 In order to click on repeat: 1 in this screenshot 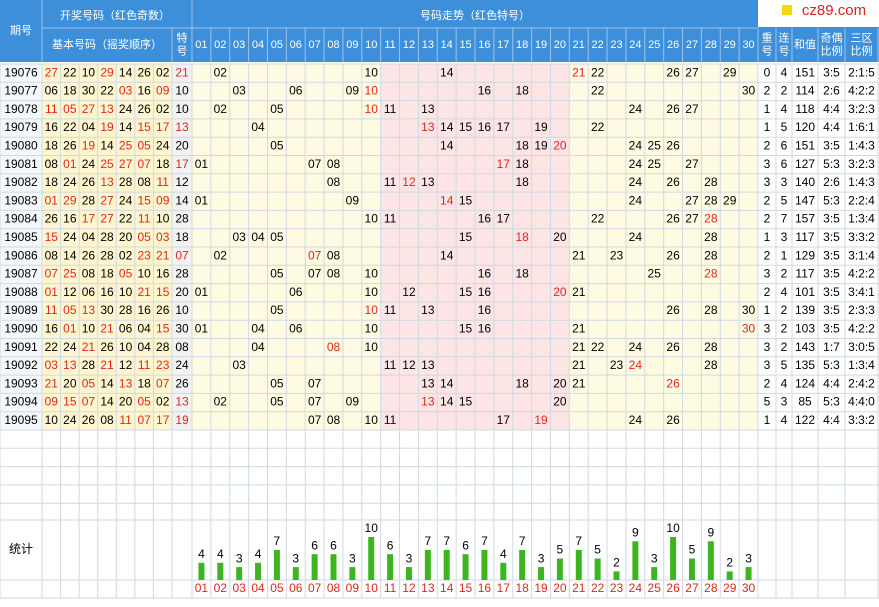, I will do `click(767, 237)`.